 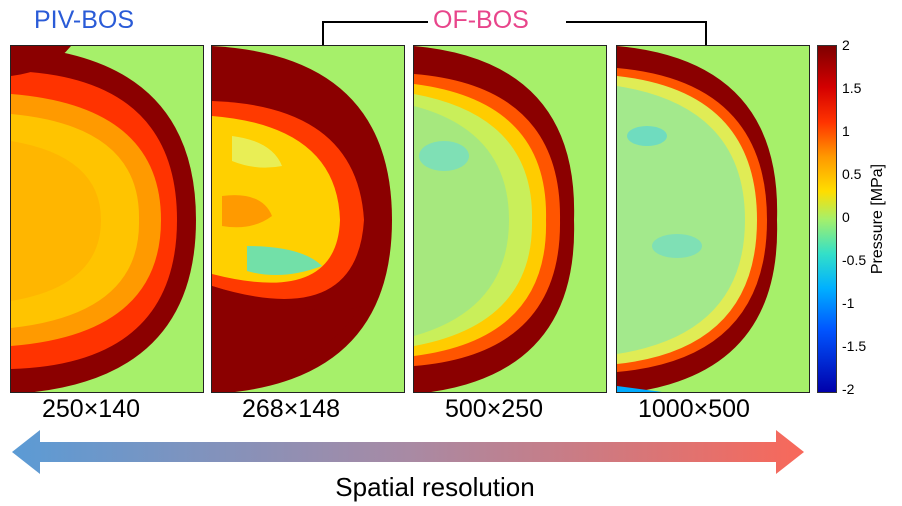 I want to click on colorbar-tick: 1, so click(x=846, y=131).